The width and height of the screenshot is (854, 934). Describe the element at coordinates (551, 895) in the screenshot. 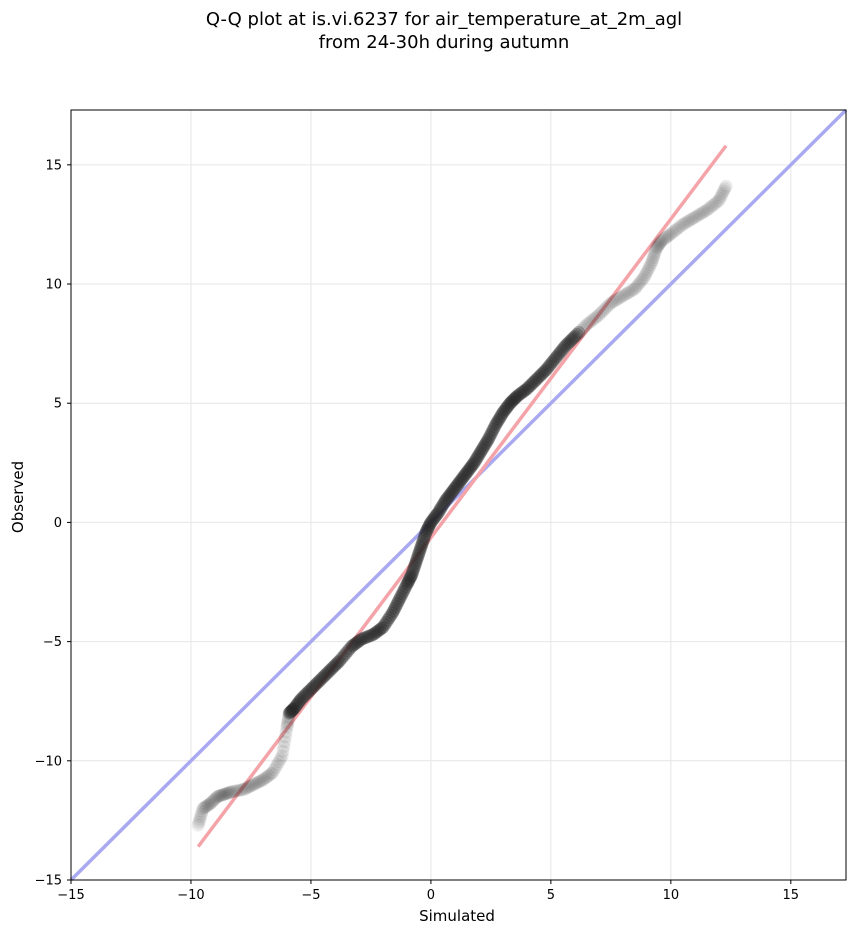

I see `x-tick-label: 5` at that location.